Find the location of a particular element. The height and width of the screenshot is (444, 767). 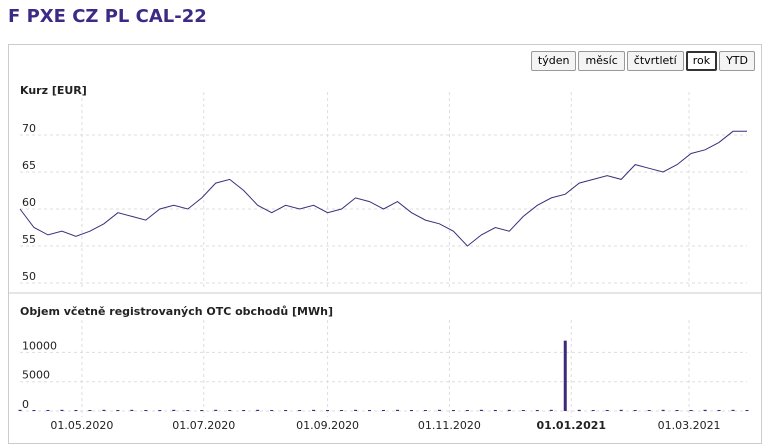

chart-title: Kurz [EUR] is located at coordinates (53, 90).